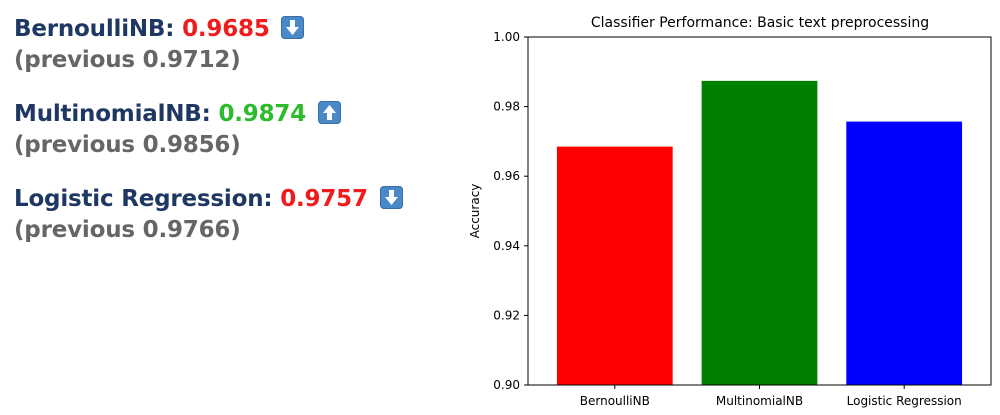  I want to click on previous-value: (previous 0.9712), so click(127, 60).